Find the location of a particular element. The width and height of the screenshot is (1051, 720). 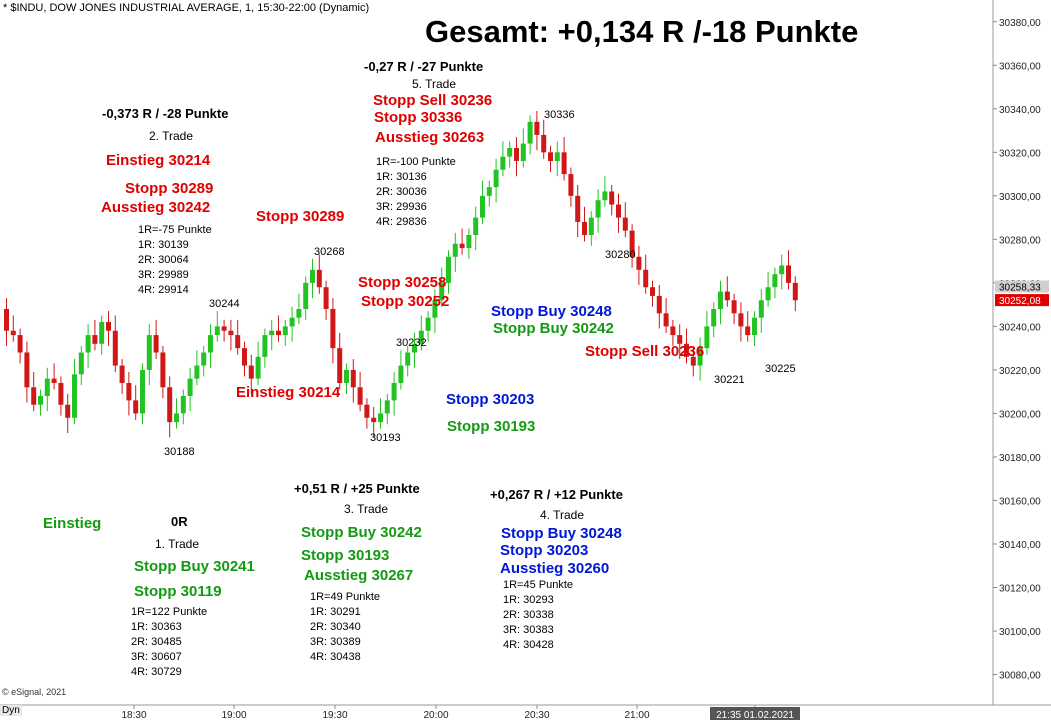

x-tick-label: 19:00 is located at coordinates (233, 715).